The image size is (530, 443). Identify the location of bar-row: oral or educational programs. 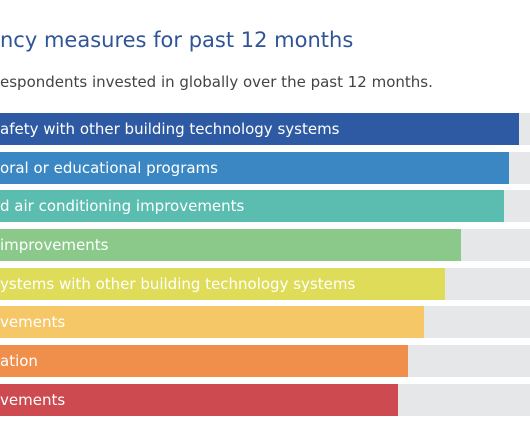
(265, 167).